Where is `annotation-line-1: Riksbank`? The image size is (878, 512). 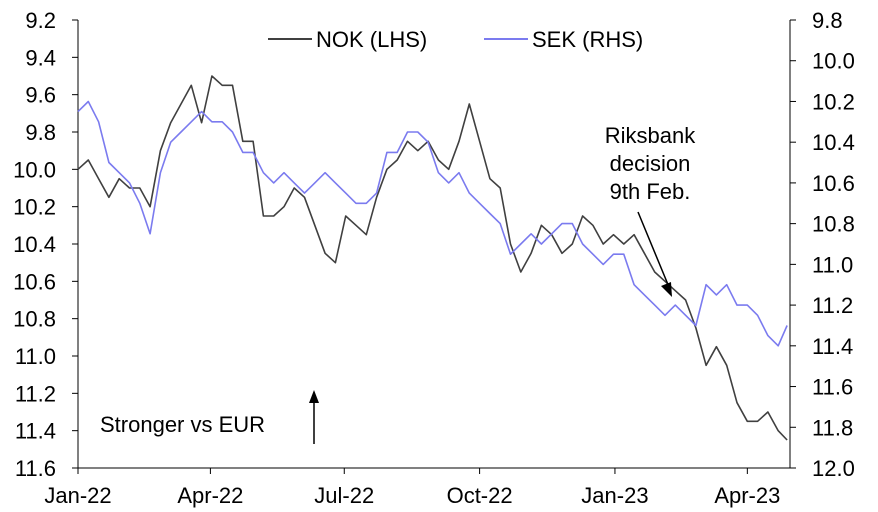
annotation-line-1: Riksbank is located at coordinates (650, 135).